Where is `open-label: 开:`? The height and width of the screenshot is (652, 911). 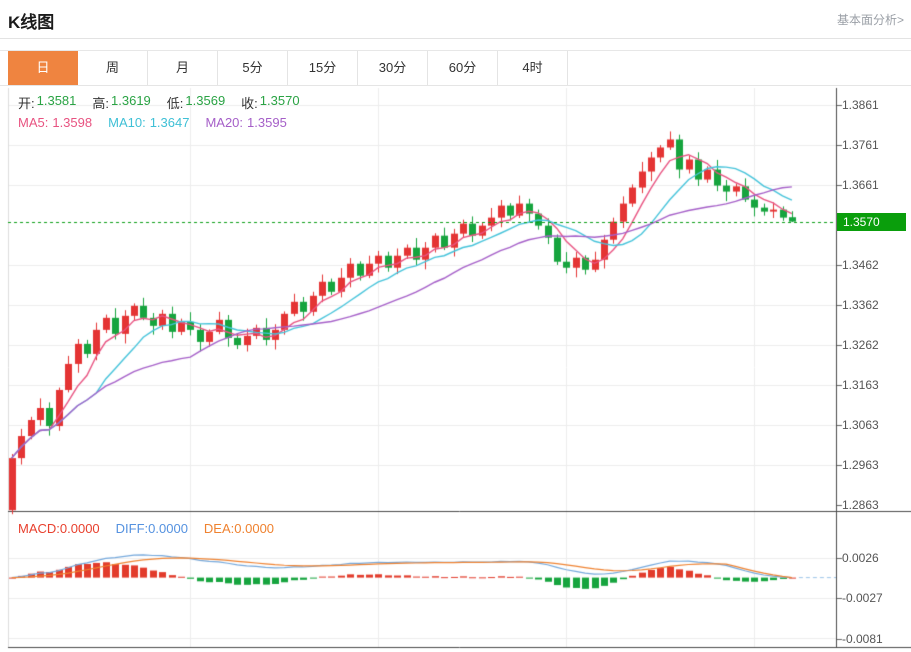 open-label: 开: is located at coordinates (26, 103).